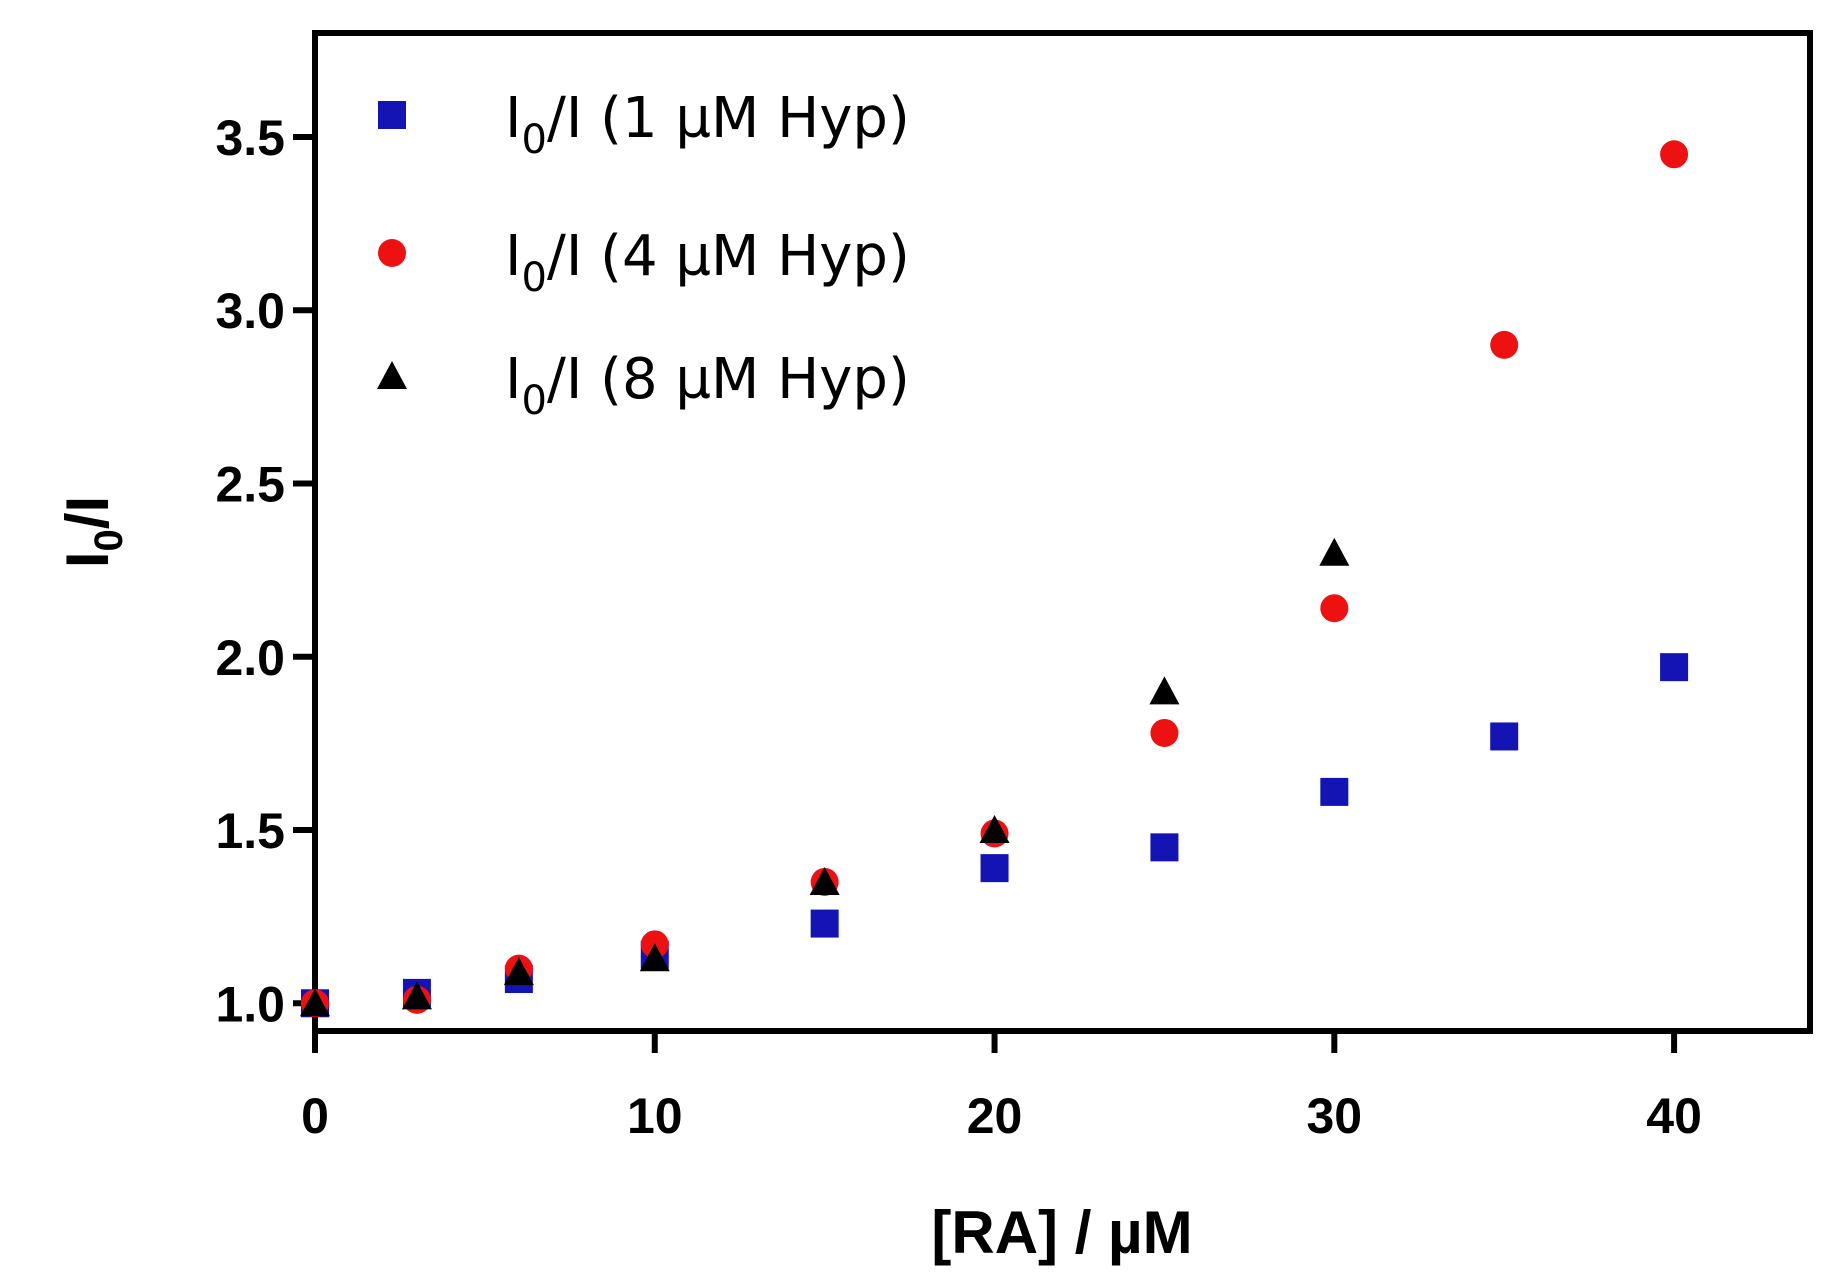 The width and height of the screenshot is (1838, 1288). What do you see at coordinates (1335, 1116) in the screenshot?
I see `x-tick-label: 30` at bounding box center [1335, 1116].